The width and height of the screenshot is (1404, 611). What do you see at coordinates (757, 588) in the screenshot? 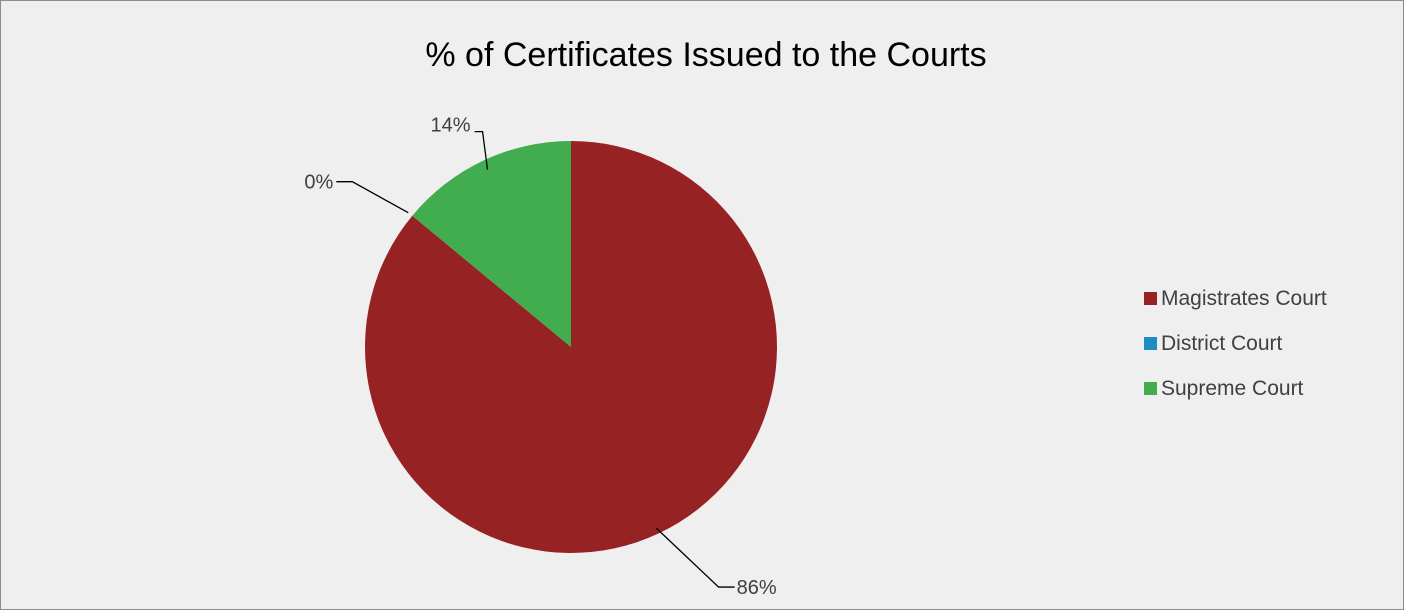
I see `data-label-magistrates-court: 86%` at bounding box center [757, 588].